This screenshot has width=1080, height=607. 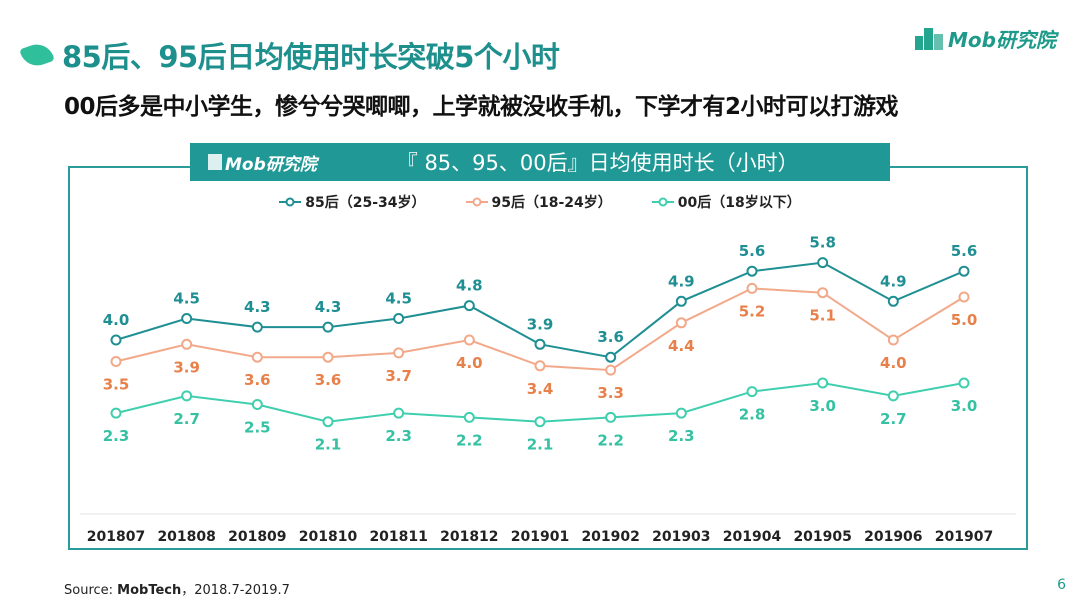 What do you see at coordinates (540, 445) in the screenshot?
I see `data-label: 2.1` at bounding box center [540, 445].